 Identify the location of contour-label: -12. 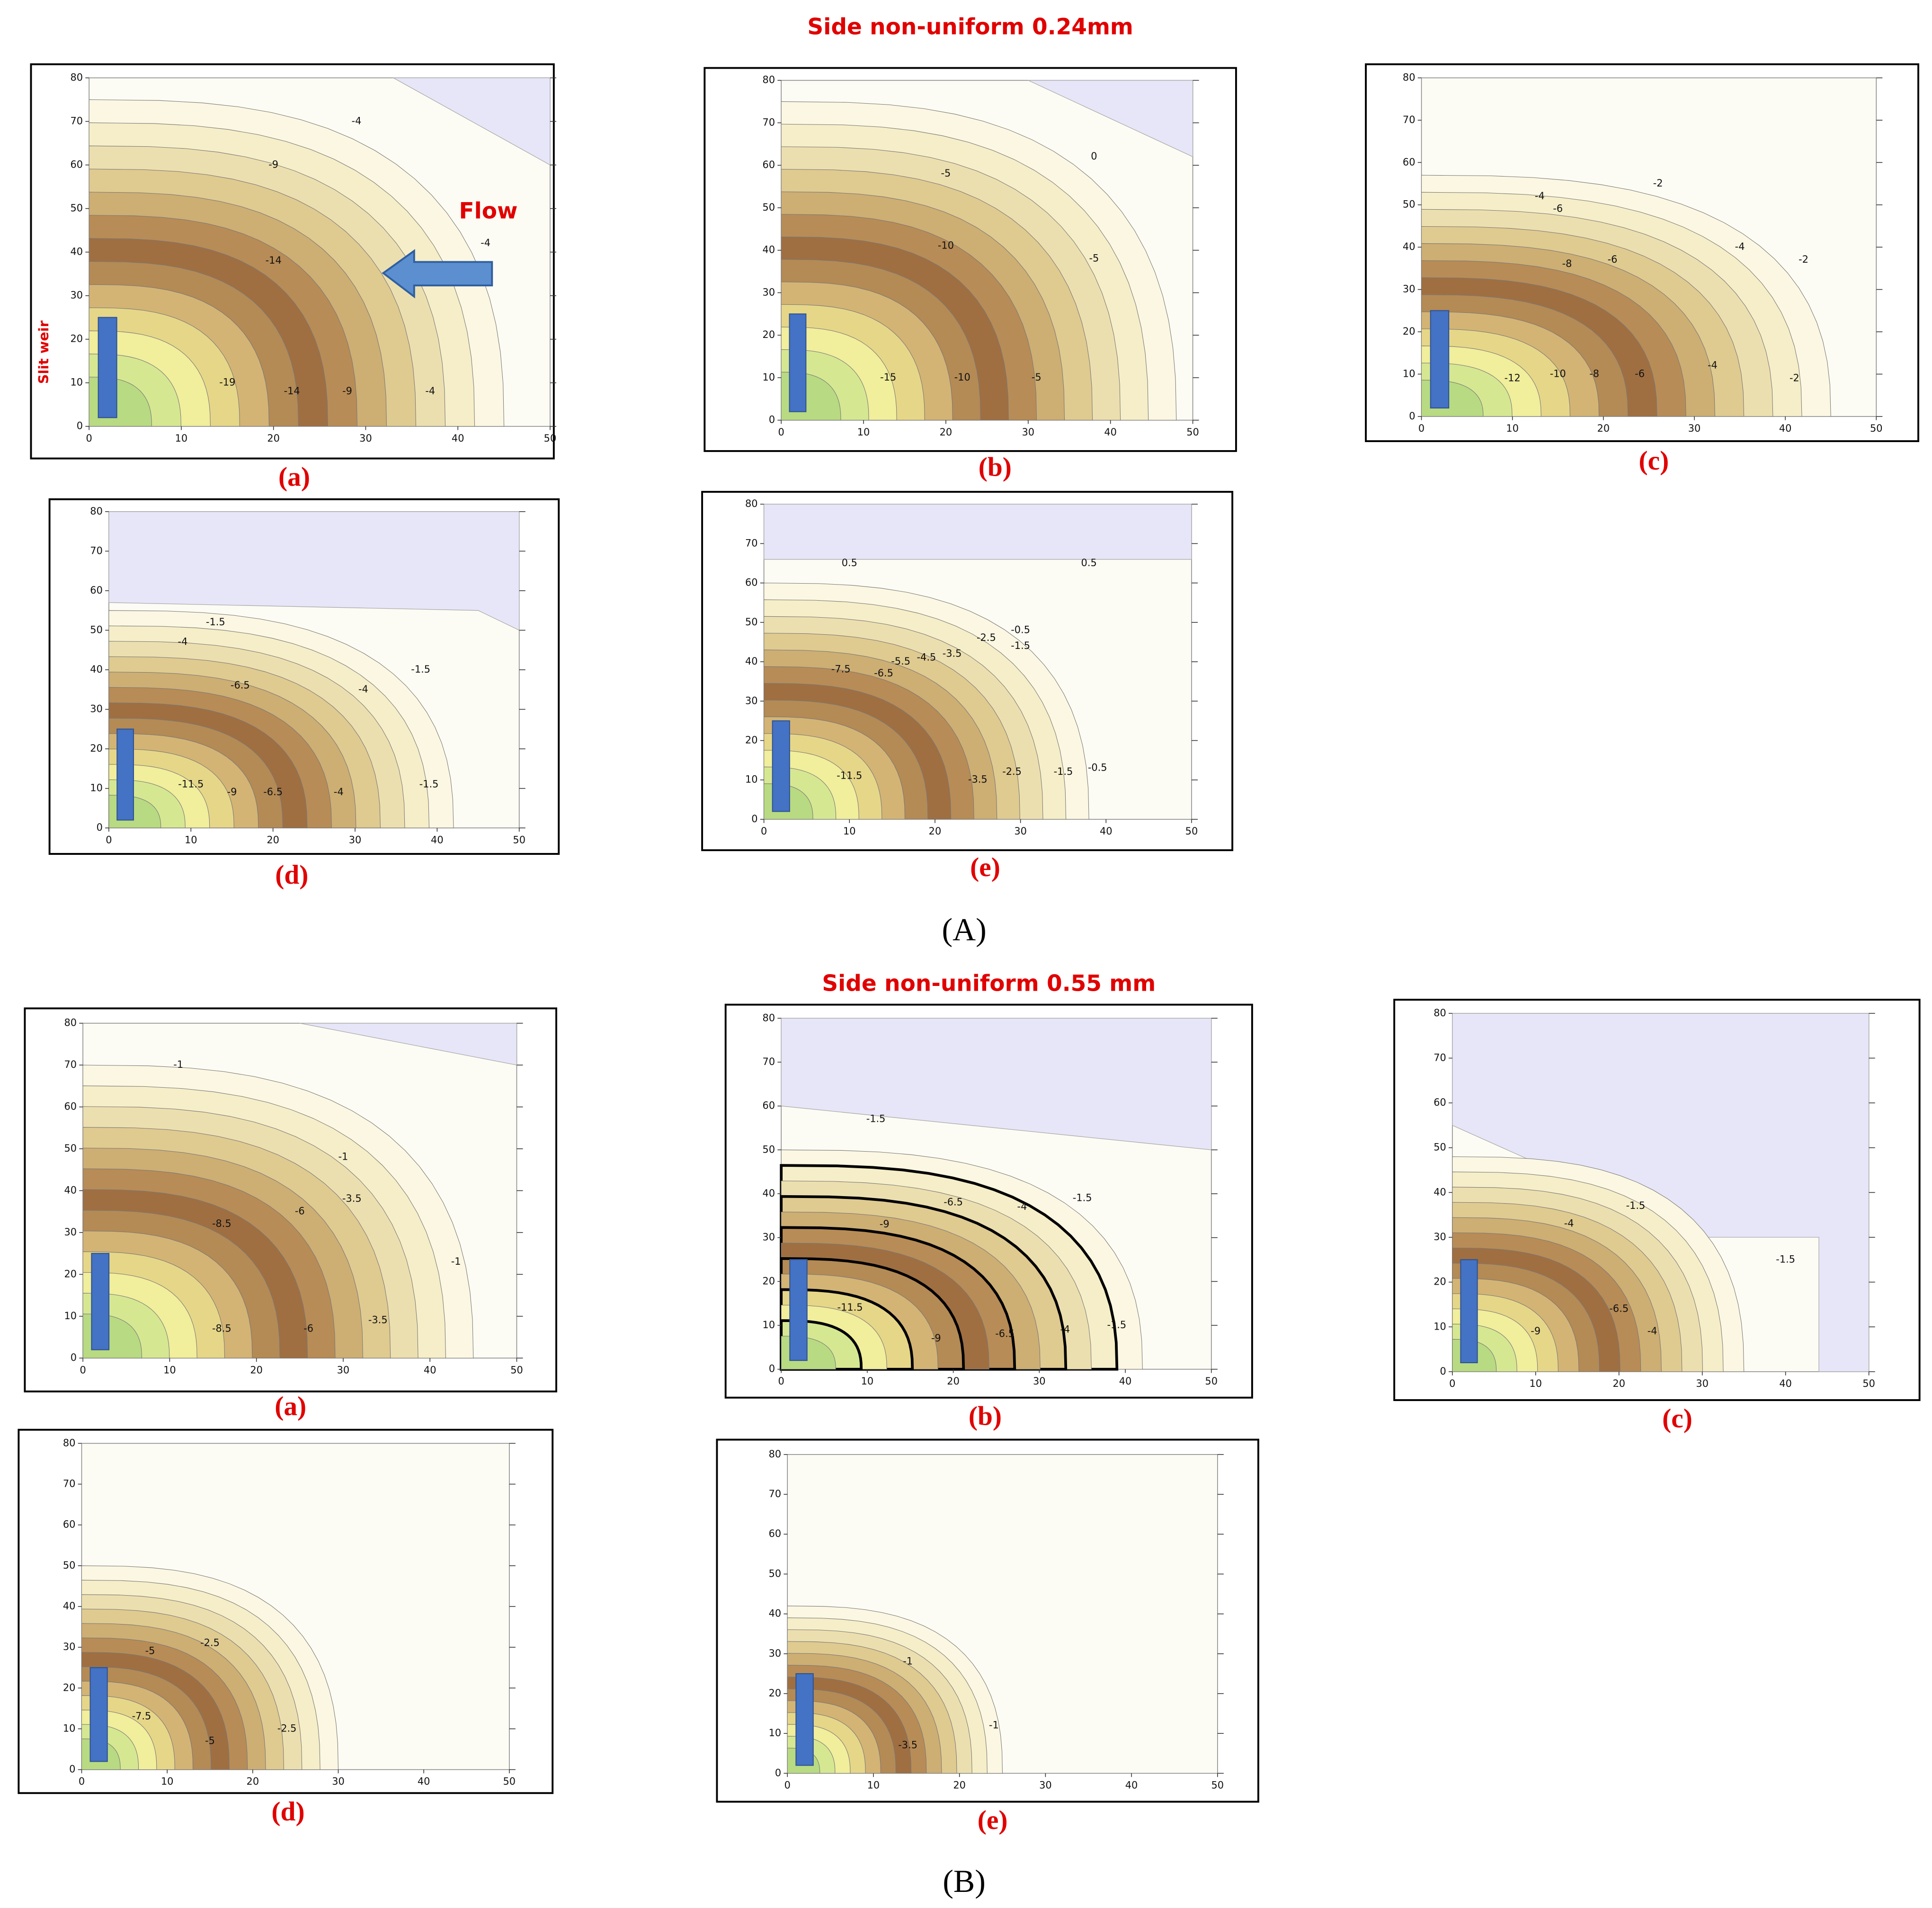
(1513, 377).